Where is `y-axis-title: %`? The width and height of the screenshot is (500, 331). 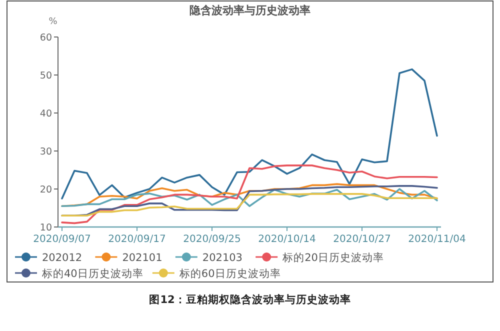
y-axis-title: % is located at coordinates (53, 22).